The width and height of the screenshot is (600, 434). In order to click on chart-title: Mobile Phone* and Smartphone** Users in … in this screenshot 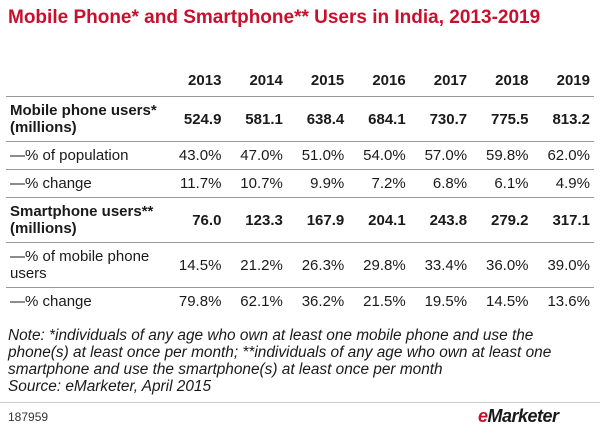, I will do `click(274, 17)`.